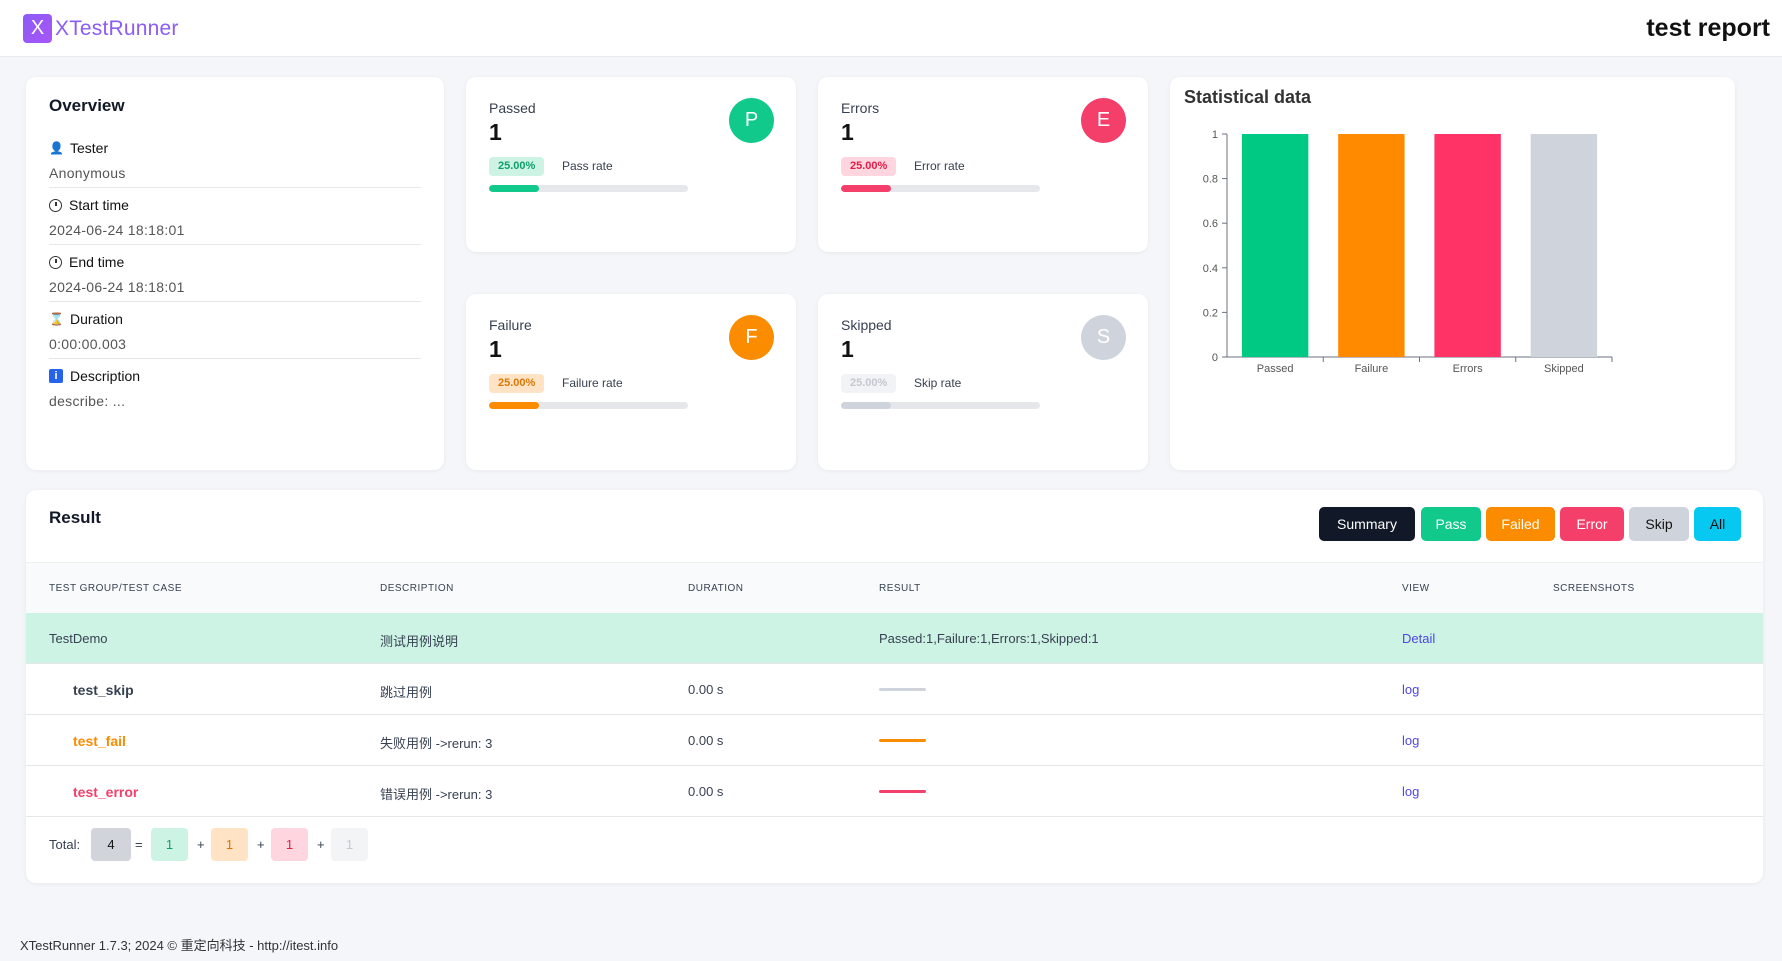 This screenshot has width=1782, height=961. Describe the element at coordinates (56, 376) in the screenshot. I see `info-icon: i` at that location.